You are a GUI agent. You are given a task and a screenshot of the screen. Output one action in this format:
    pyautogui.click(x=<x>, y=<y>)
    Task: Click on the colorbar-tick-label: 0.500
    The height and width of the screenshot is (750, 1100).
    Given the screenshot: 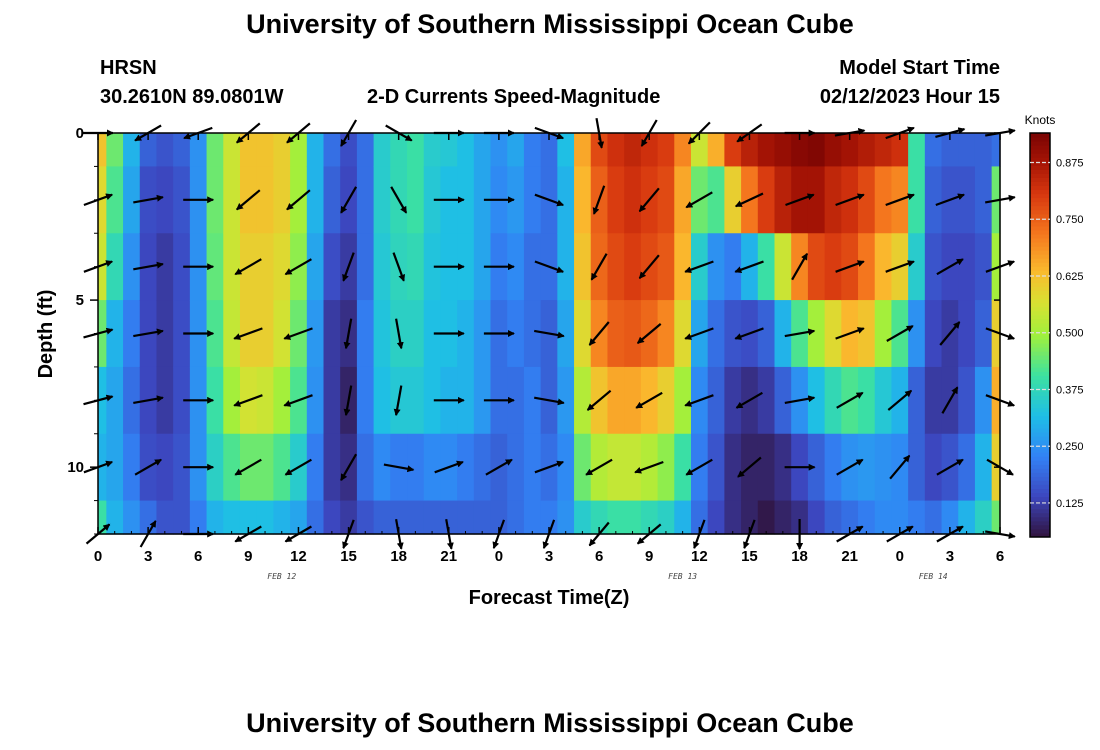 What is the action you would take?
    pyautogui.click(x=1070, y=334)
    